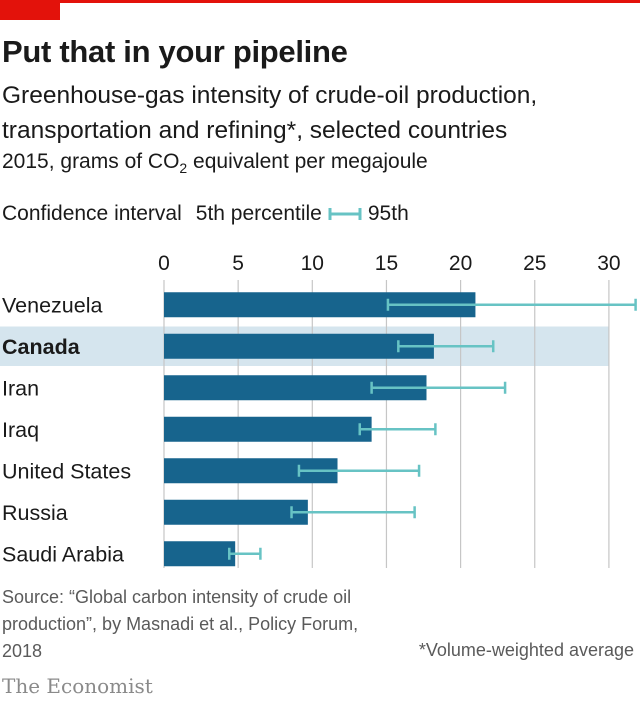 This screenshot has width=640, height=705. I want to click on category-label: Saudi Arabia, so click(63, 554).